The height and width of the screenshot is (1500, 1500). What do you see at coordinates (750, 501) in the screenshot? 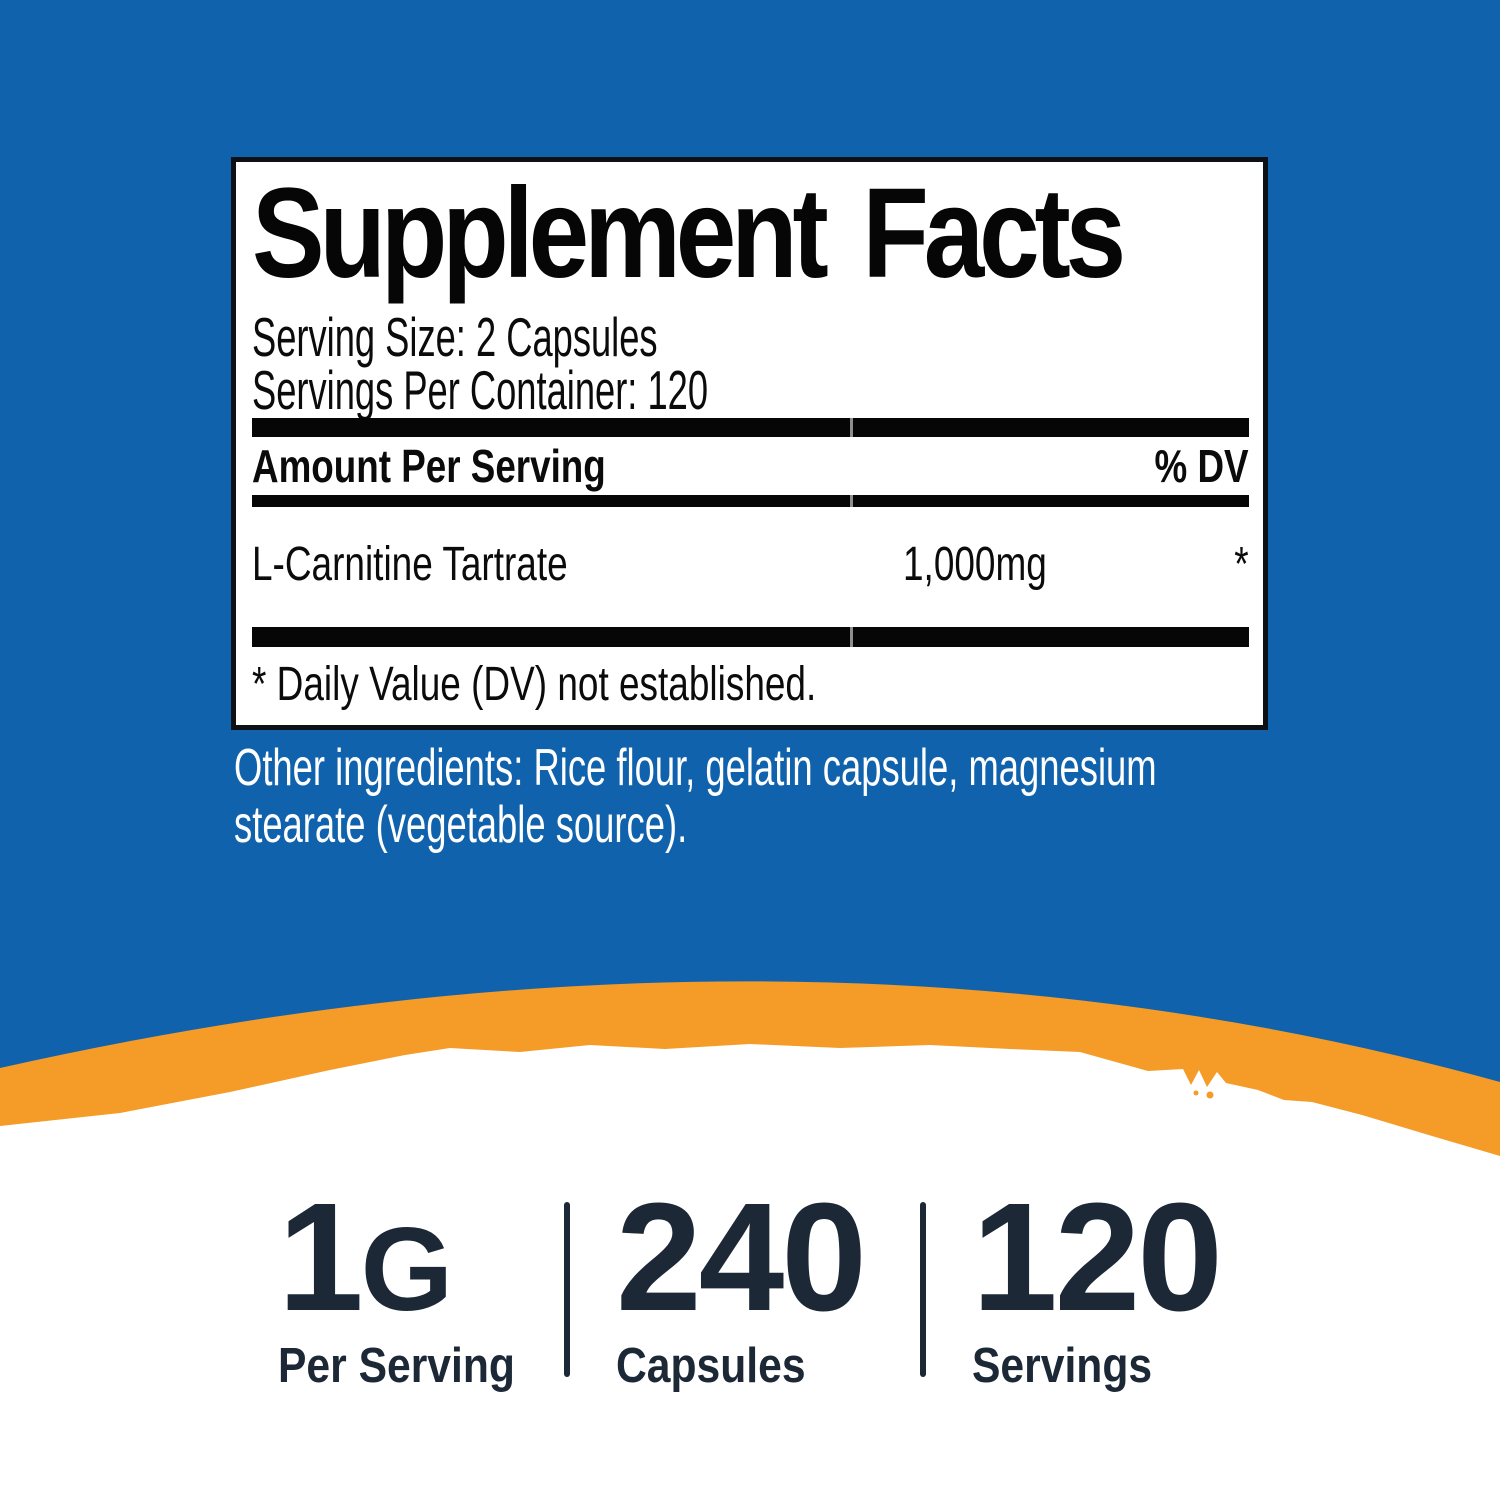
I see `rule-thin` at bounding box center [750, 501].